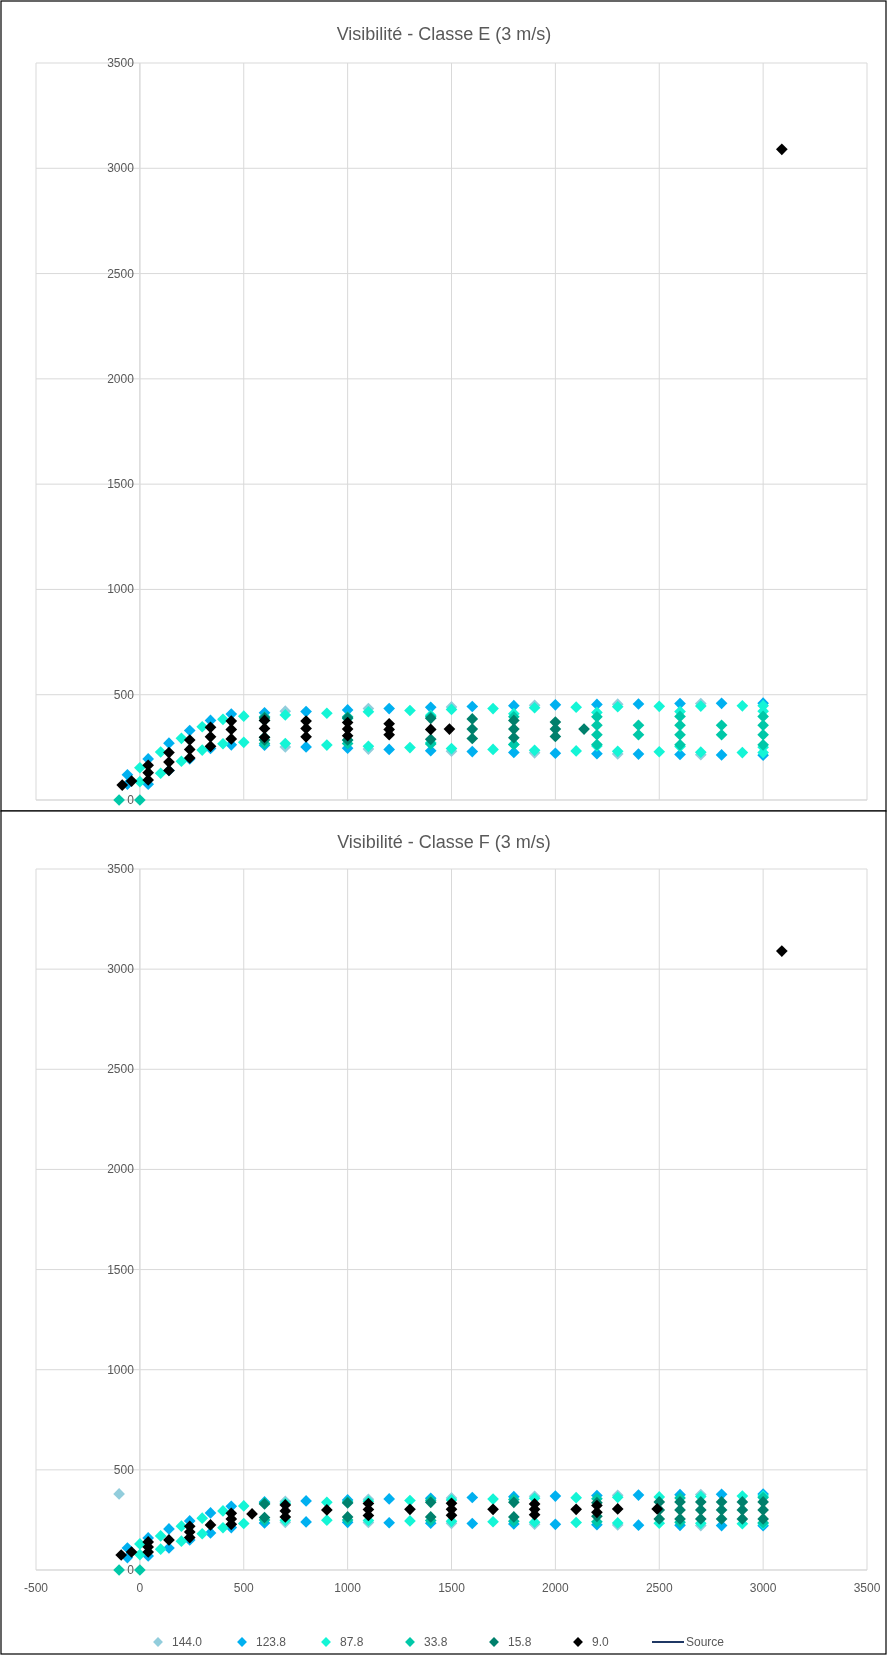  What do you see at coordinates (352, 1642) in the screenshot?
I see `legend-label: 87.8` at bounding box center [352, 1642].